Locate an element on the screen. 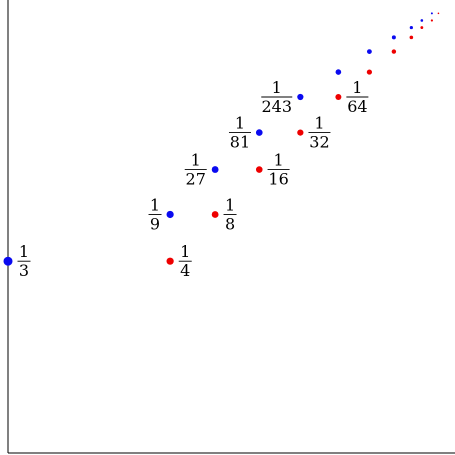 The height and width of the screenshot is (455, 455). blue-fraction-label-0: 13 is located at coordinates (24, 261).